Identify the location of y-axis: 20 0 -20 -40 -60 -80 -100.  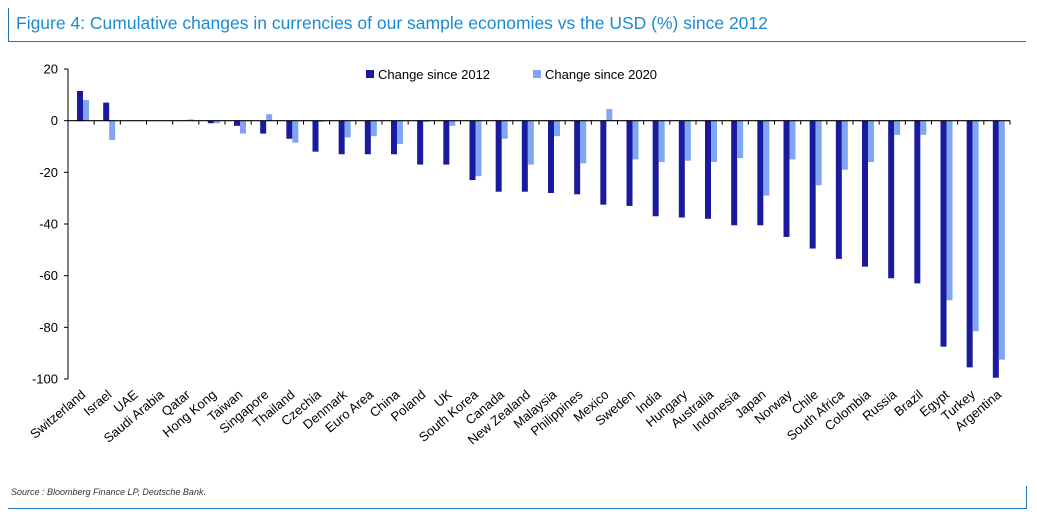
(50, 224).